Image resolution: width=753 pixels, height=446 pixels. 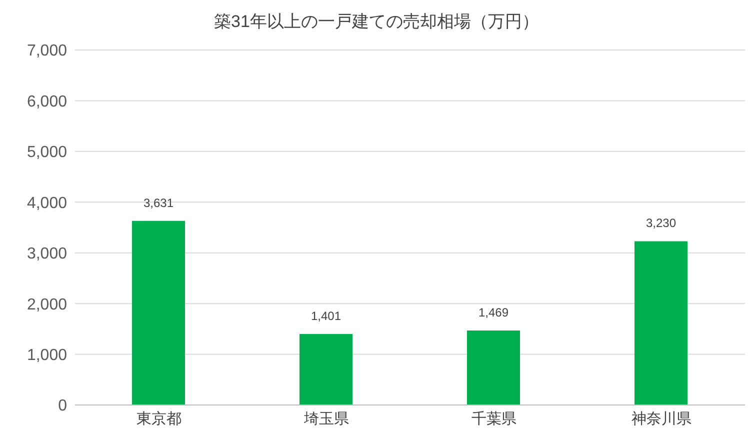 I want to click on y-tick-label: 4,000, so click(x=47, y=203).